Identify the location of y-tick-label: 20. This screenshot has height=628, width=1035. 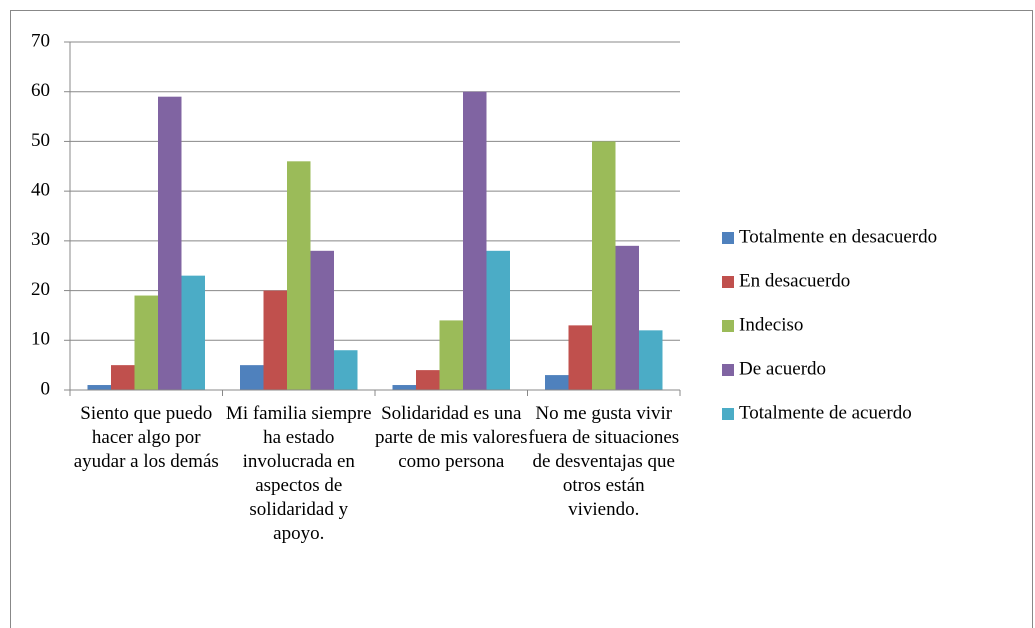
(40, 289).